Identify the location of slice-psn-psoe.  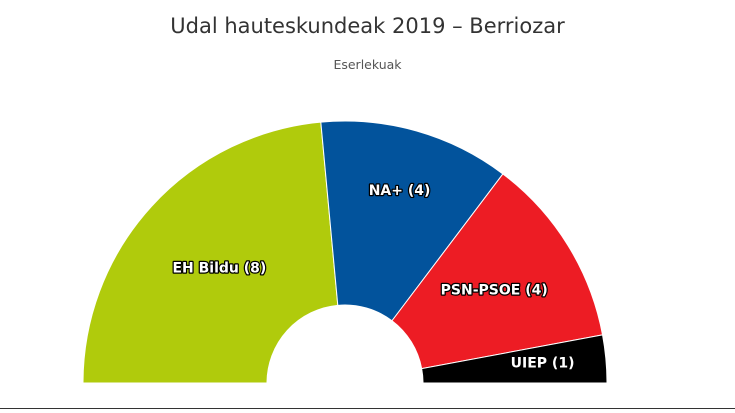
(497, 271).